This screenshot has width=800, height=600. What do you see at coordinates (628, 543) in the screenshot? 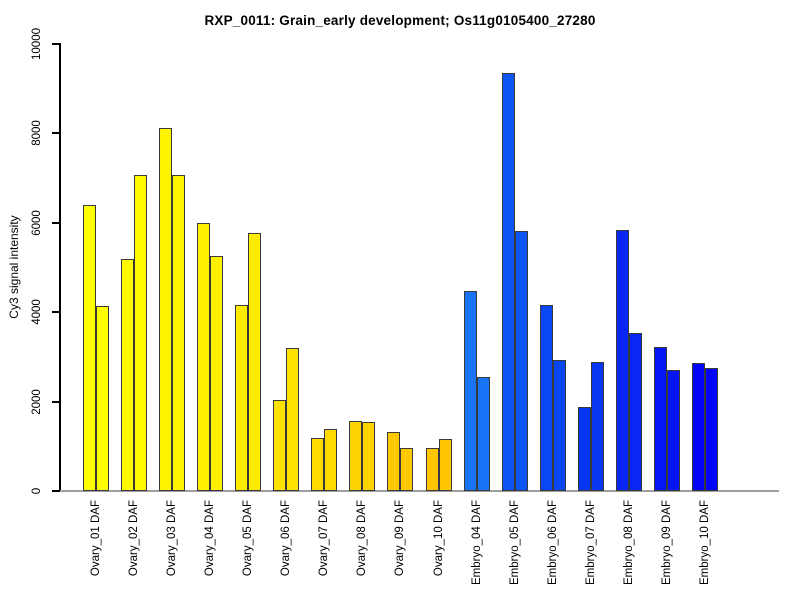
I see `x-tick-label: Embryo_08 DAF` at bounding box center [628, 543].